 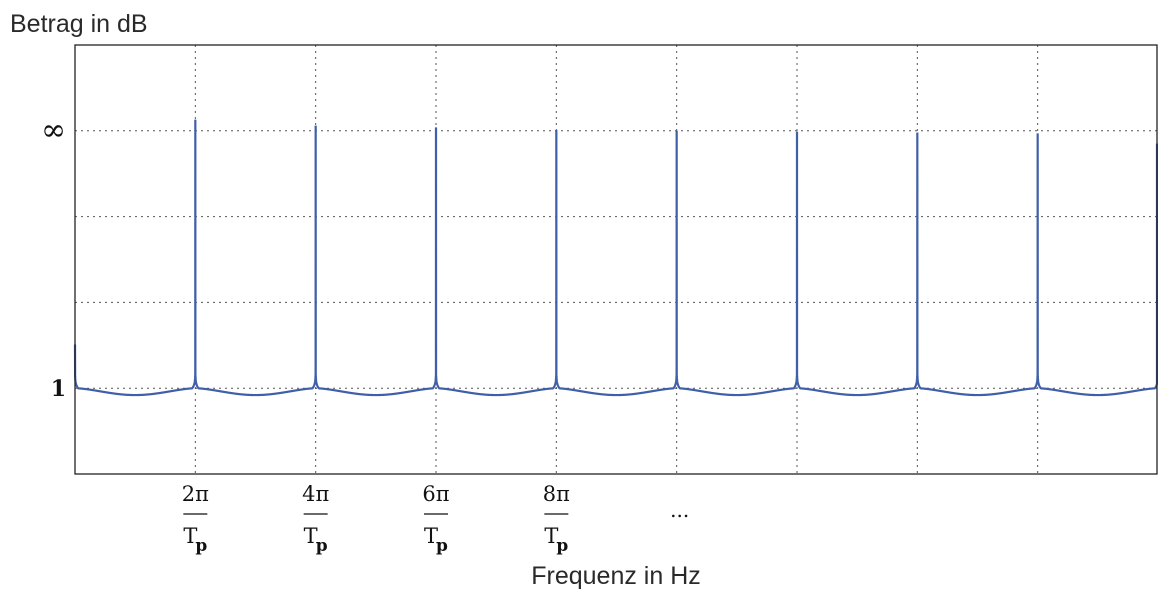 What do you see at coordinates (53, 130) in the screenshot?
I see `y-tick-label-2: ∞` at bounding box center [53, 130].